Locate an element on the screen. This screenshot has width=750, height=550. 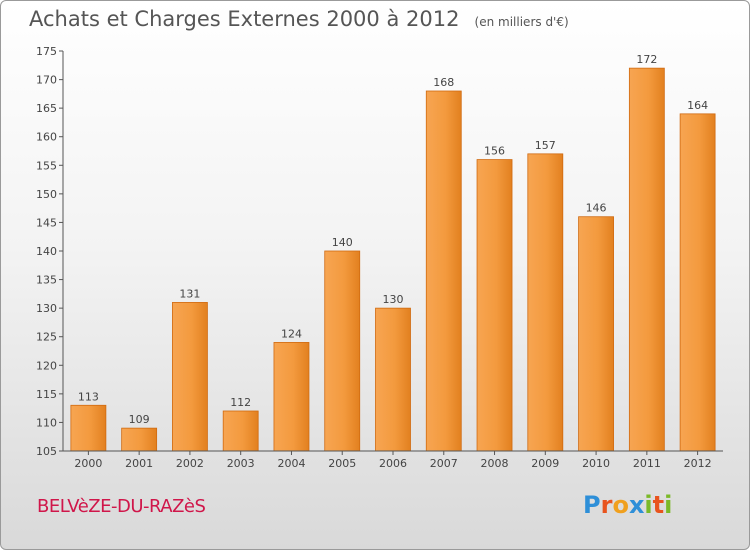
value-label-2009: 157 is located at coordinates (545, 145).